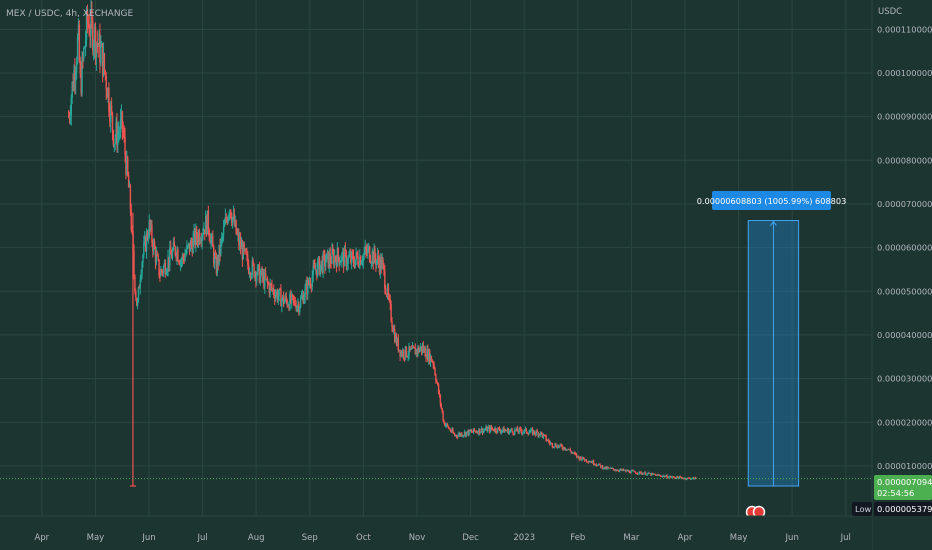  I want to click on price-tag-countdown: 02:54:56, so click(895, 493).